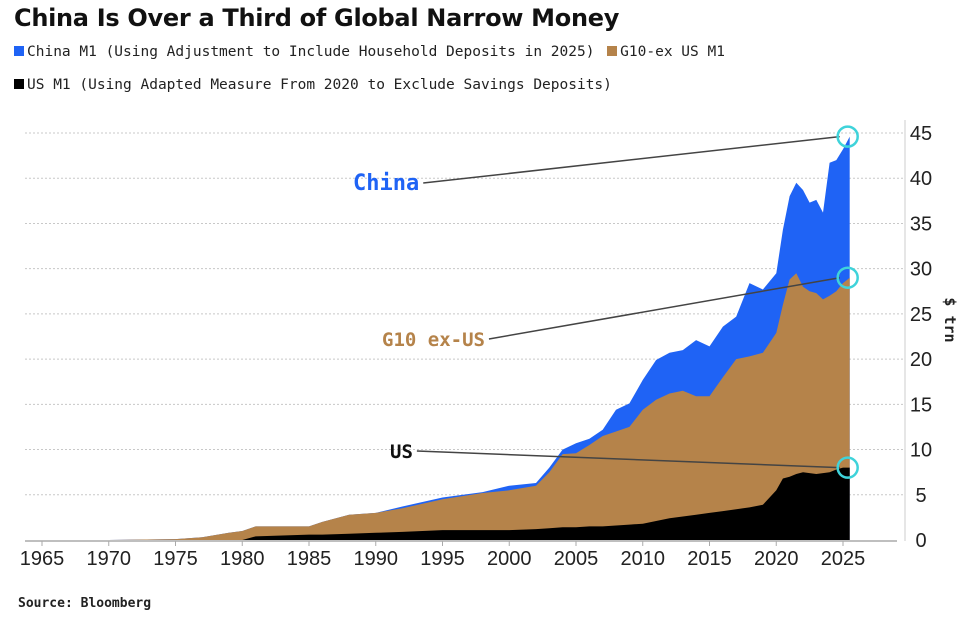 The height and width of the screenshot is (633, 975). Describe the element at coordinates (109, 559) in the screenshot. I see `x-tick-label: 1970` at that location.